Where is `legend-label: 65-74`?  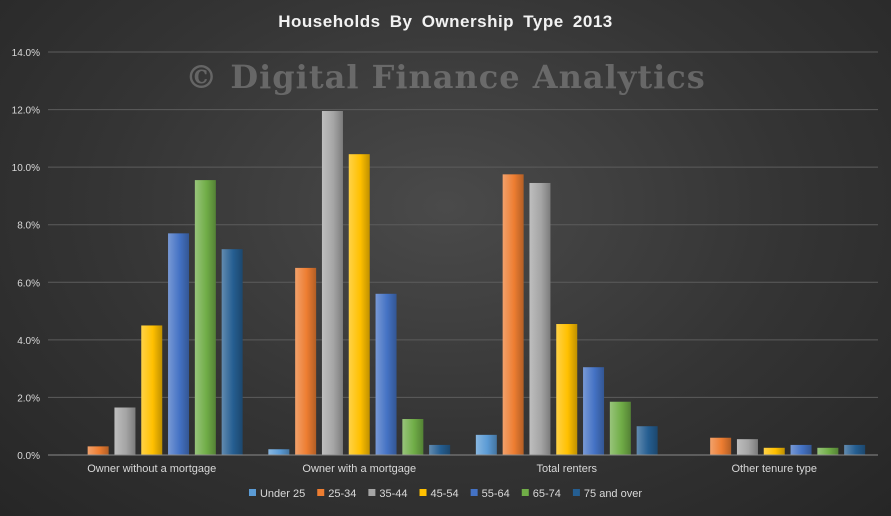 legend-label: 65-74 is located at coordinates (547, 494).